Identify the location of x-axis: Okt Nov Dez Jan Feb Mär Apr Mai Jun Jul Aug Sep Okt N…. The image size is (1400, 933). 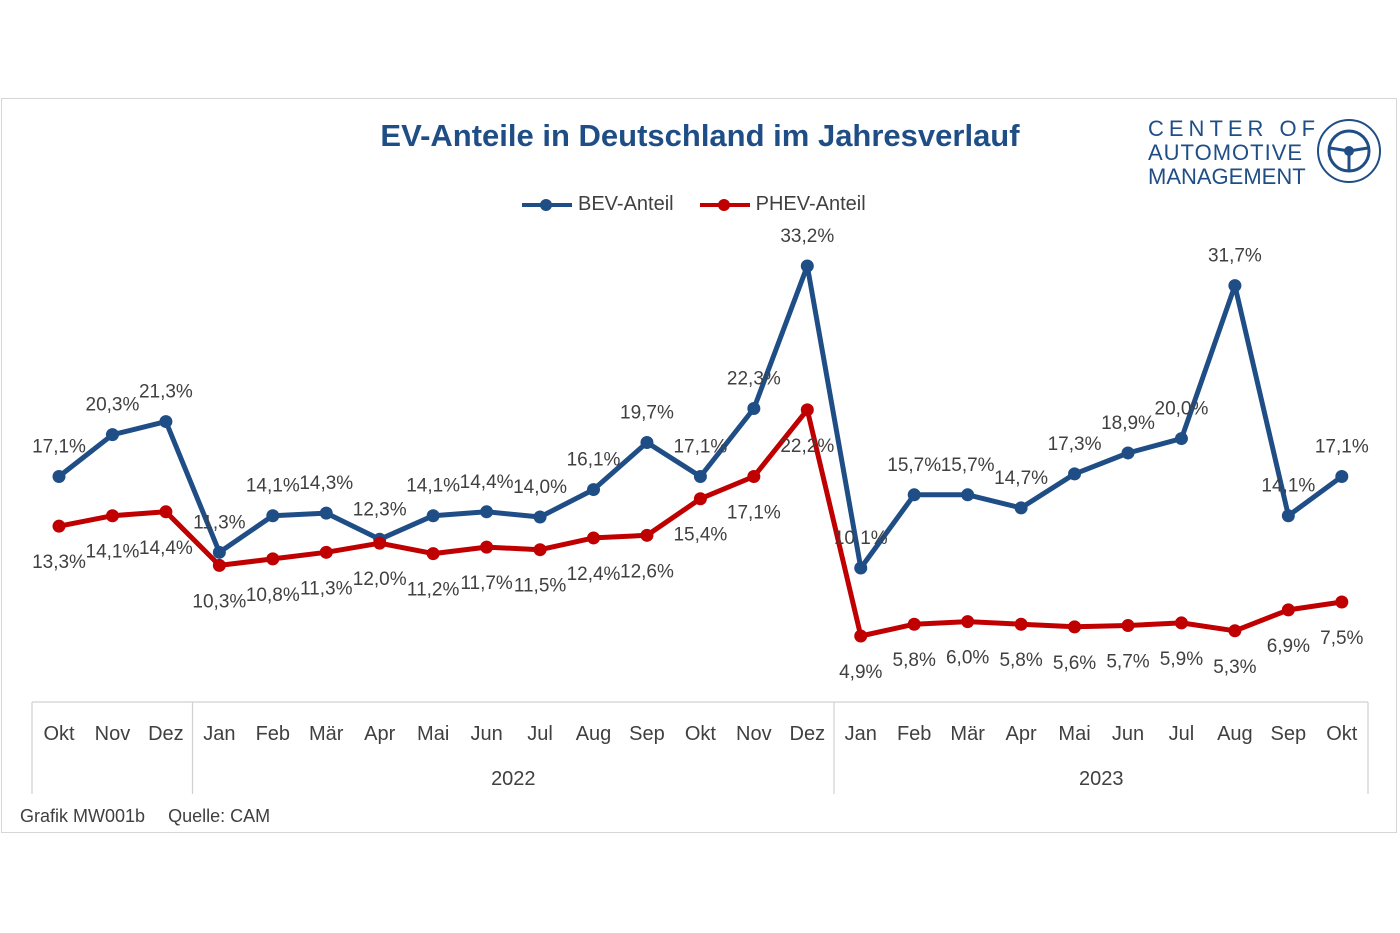
(700, 747).